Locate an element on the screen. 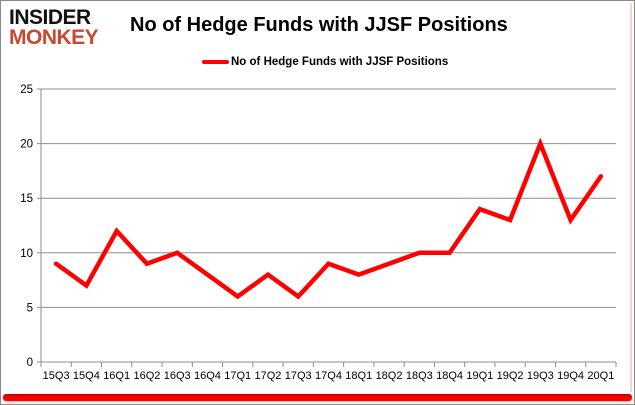  x-tick-label: 16Q3 is located at coordinates (177, 376).